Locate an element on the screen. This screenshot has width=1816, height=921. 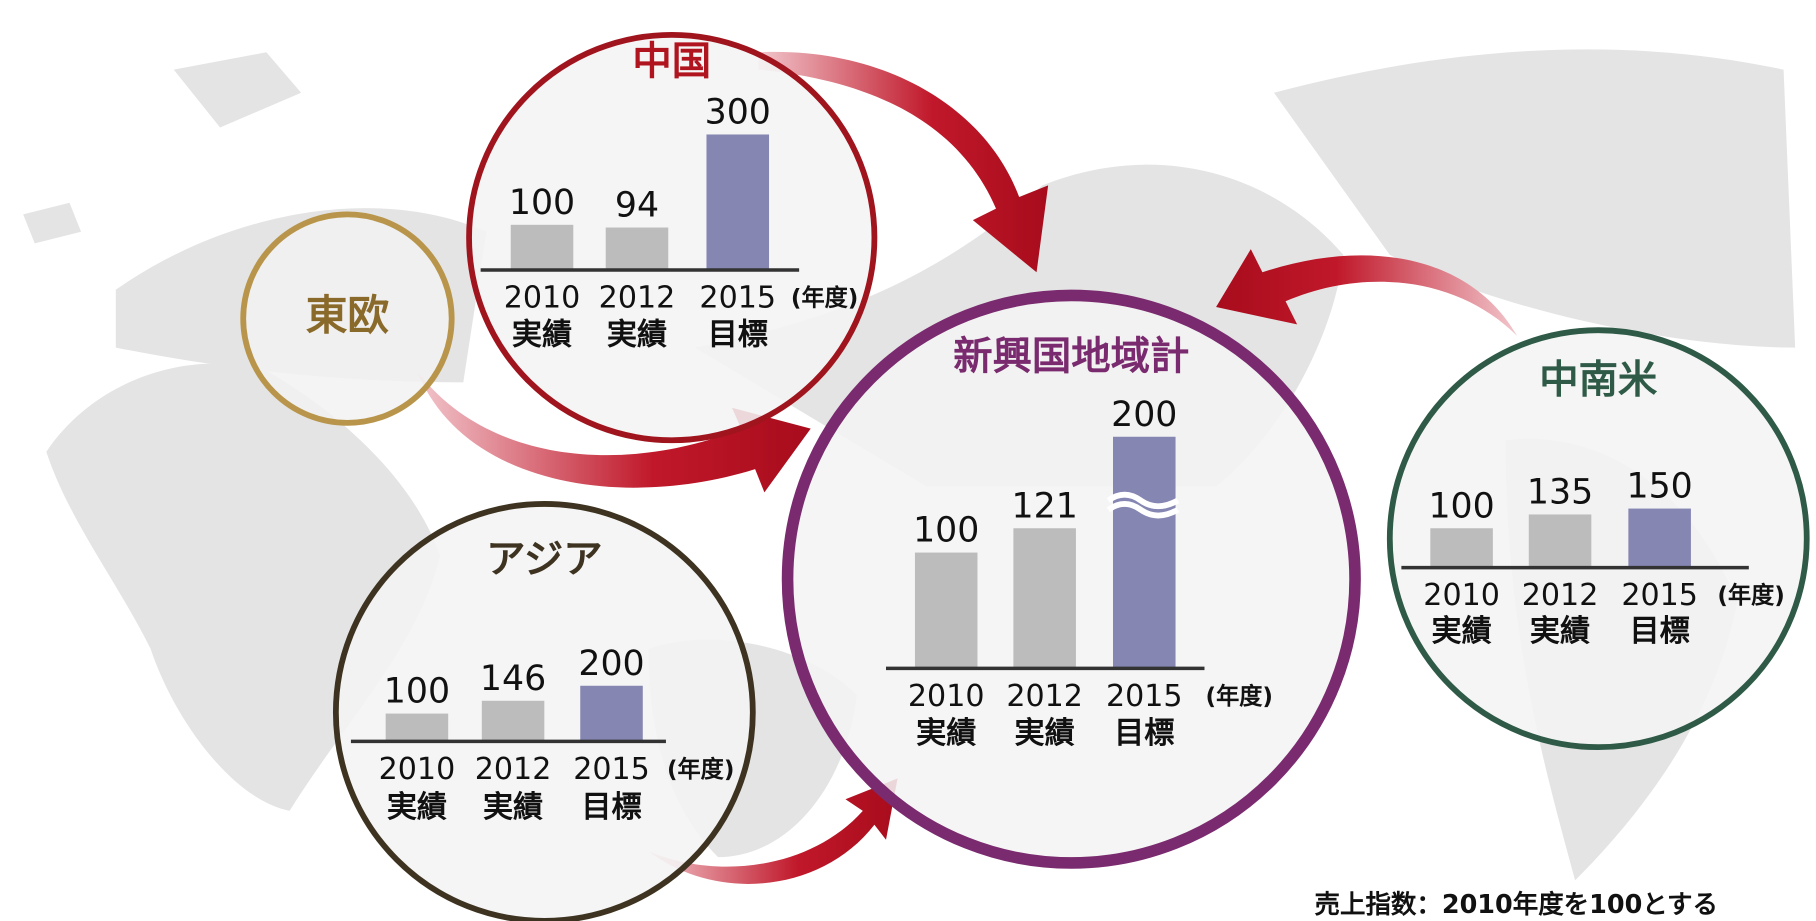
chart-title: 中国 is located at coordinates (671, 61).